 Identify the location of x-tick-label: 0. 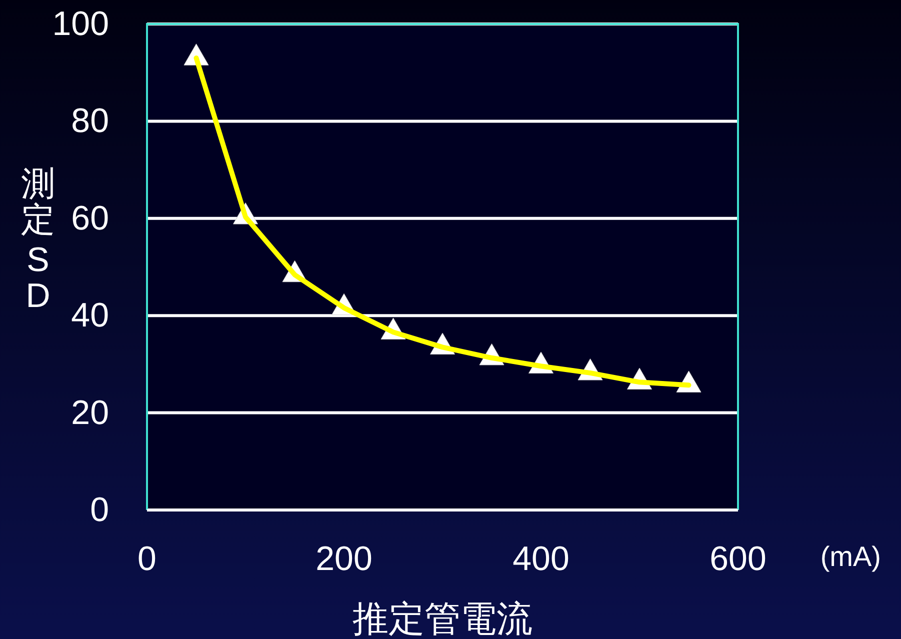
(147, 559).